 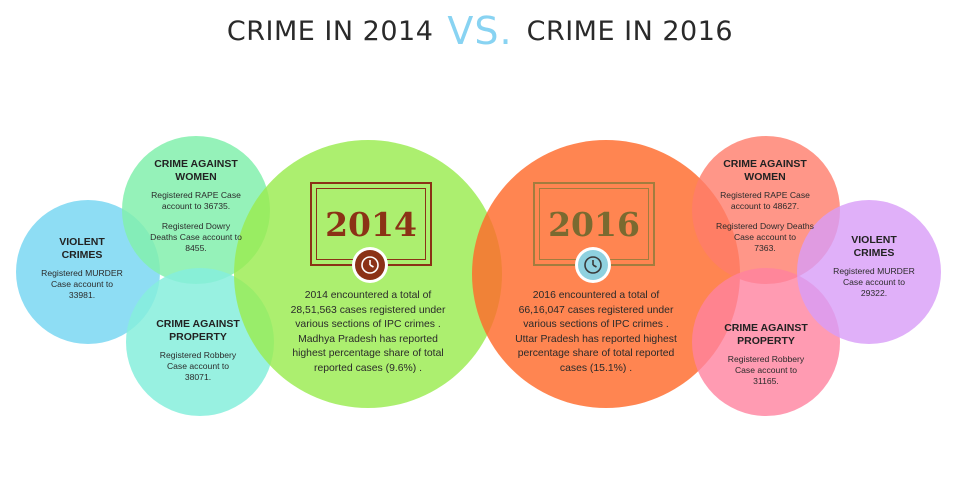 I want to click on year-2014-label: 2014, so click(x=371, y=224).